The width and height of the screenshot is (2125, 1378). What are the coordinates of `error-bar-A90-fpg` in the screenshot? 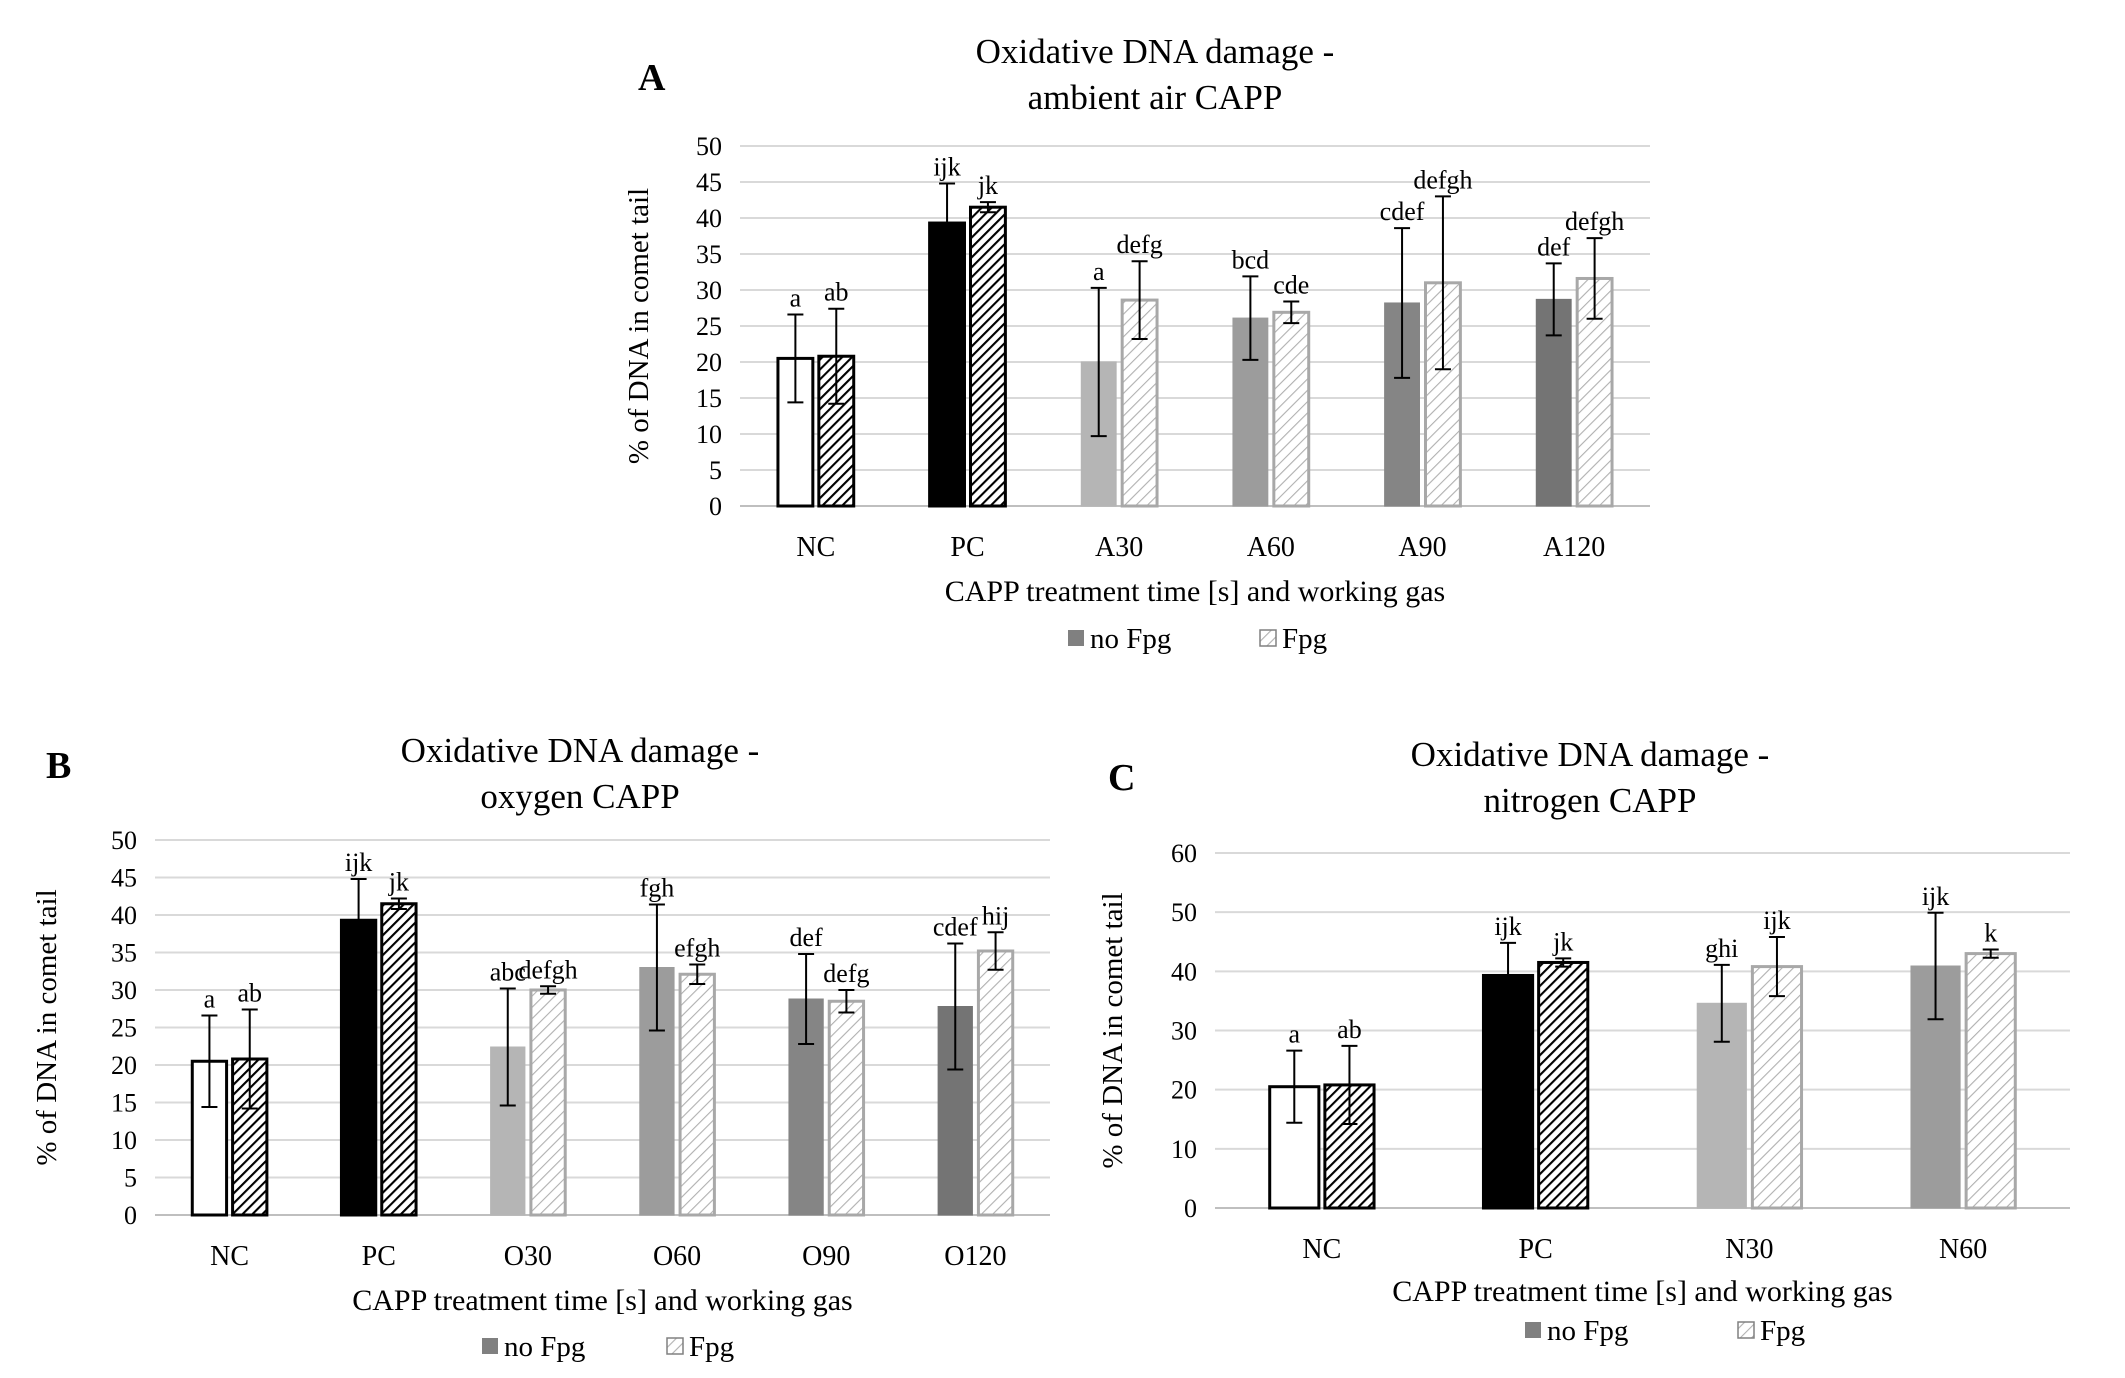 It's located at (1442, 283).